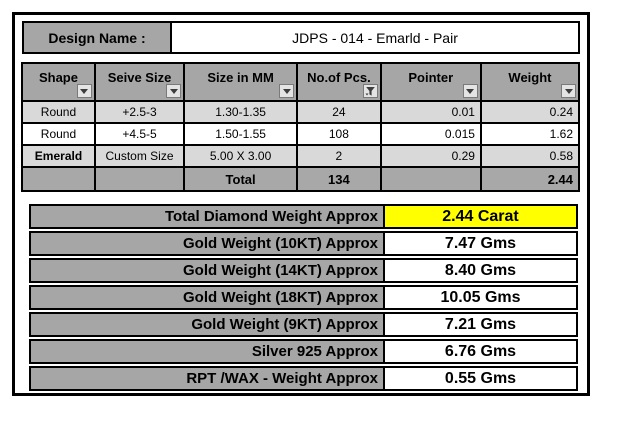 This screenshot has width=629, height=424. Describe the element at coordinates (241, 112) in the screenshot. I see `cell-size-in-mm: 1.30-1.35` at that location.